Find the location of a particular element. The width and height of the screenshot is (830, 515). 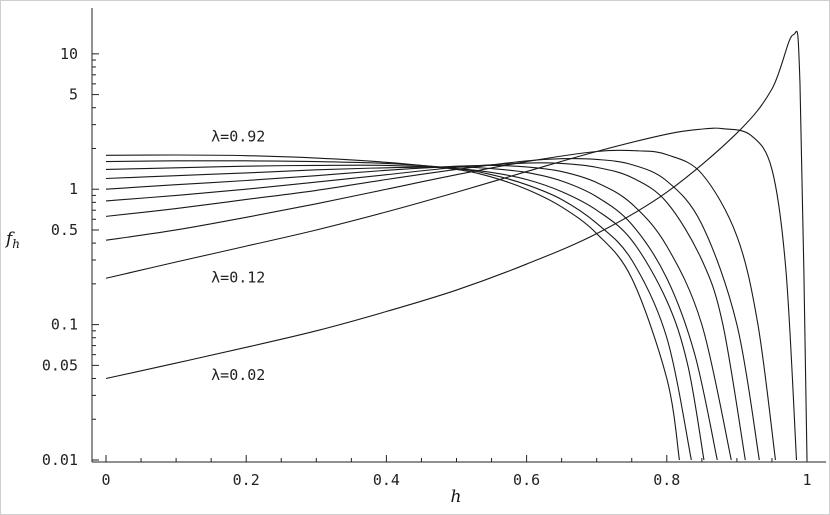

x-tick-label: 0.8 is located at coordinates (666, 480).